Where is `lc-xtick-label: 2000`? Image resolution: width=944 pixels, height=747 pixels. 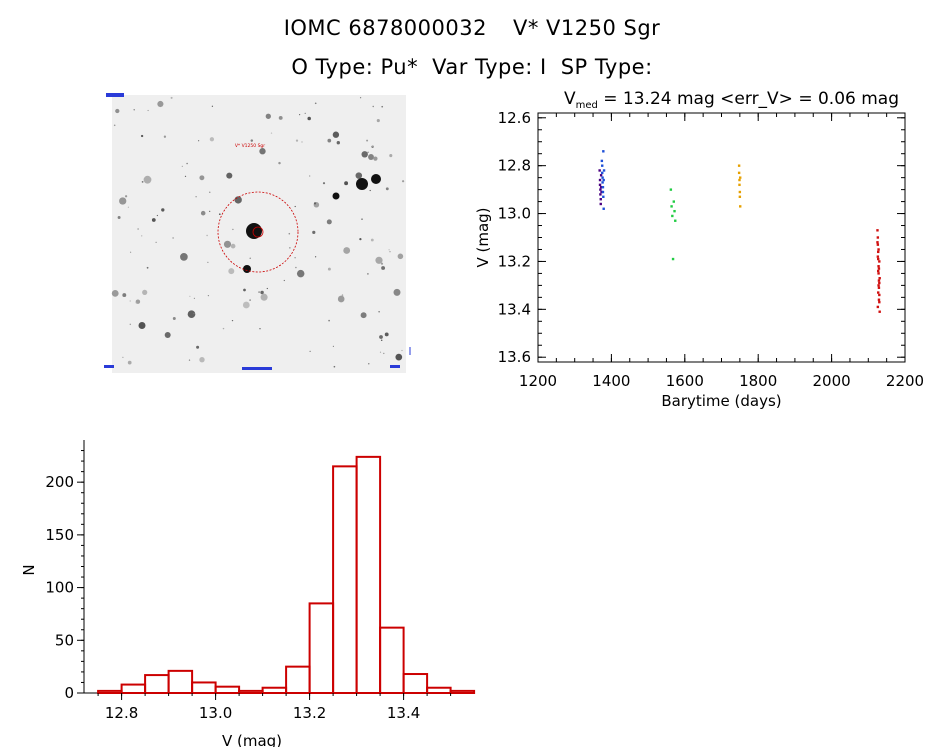
lc-xtick-label: 2000 is located at coordinates (832, 381).